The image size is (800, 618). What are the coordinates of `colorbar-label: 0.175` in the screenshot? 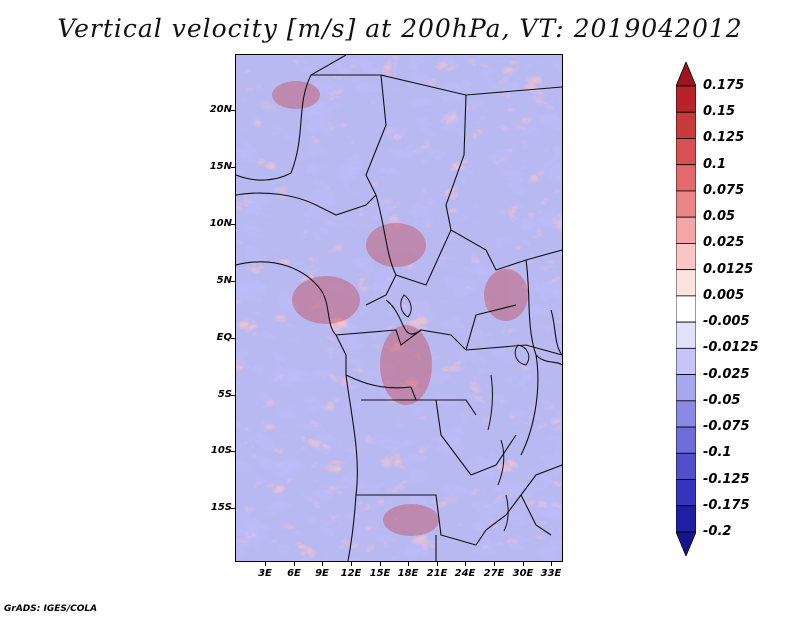 It's located at (724, 85).